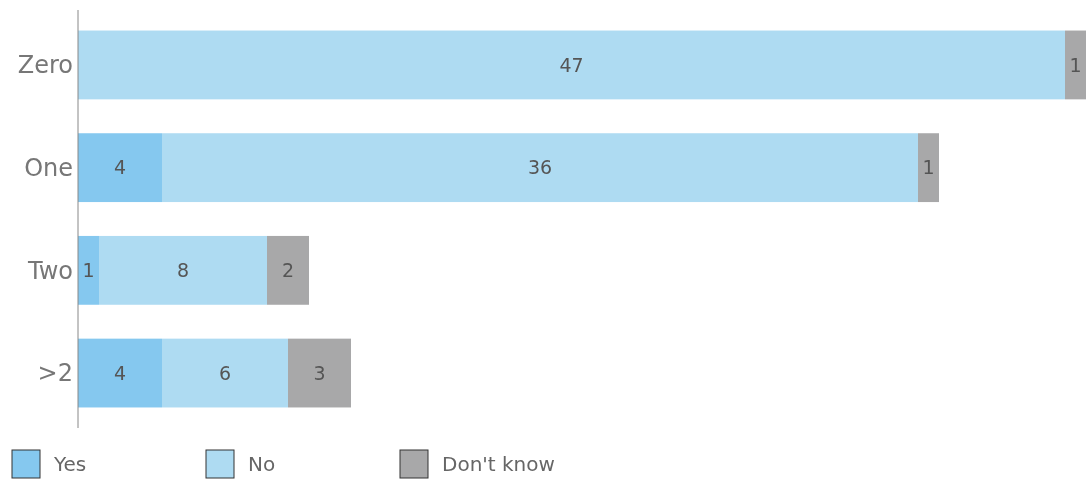  I want to click on data-label: 8, so click(183, 270).